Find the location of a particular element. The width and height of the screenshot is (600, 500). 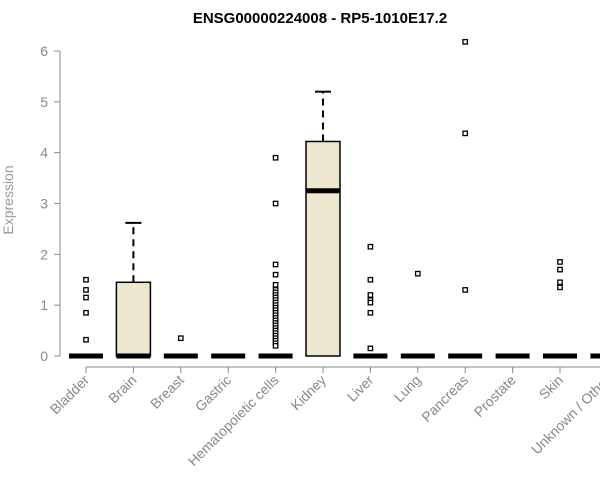

x-tick-label: Pancreas is located at coordinates (444, 398).